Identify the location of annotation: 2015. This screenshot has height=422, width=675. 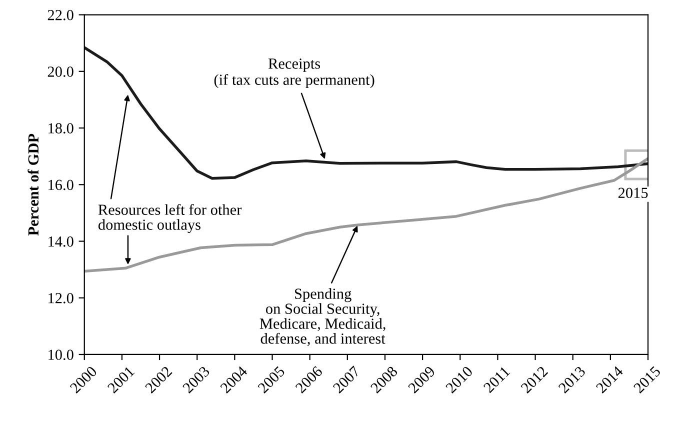
(633, 193).